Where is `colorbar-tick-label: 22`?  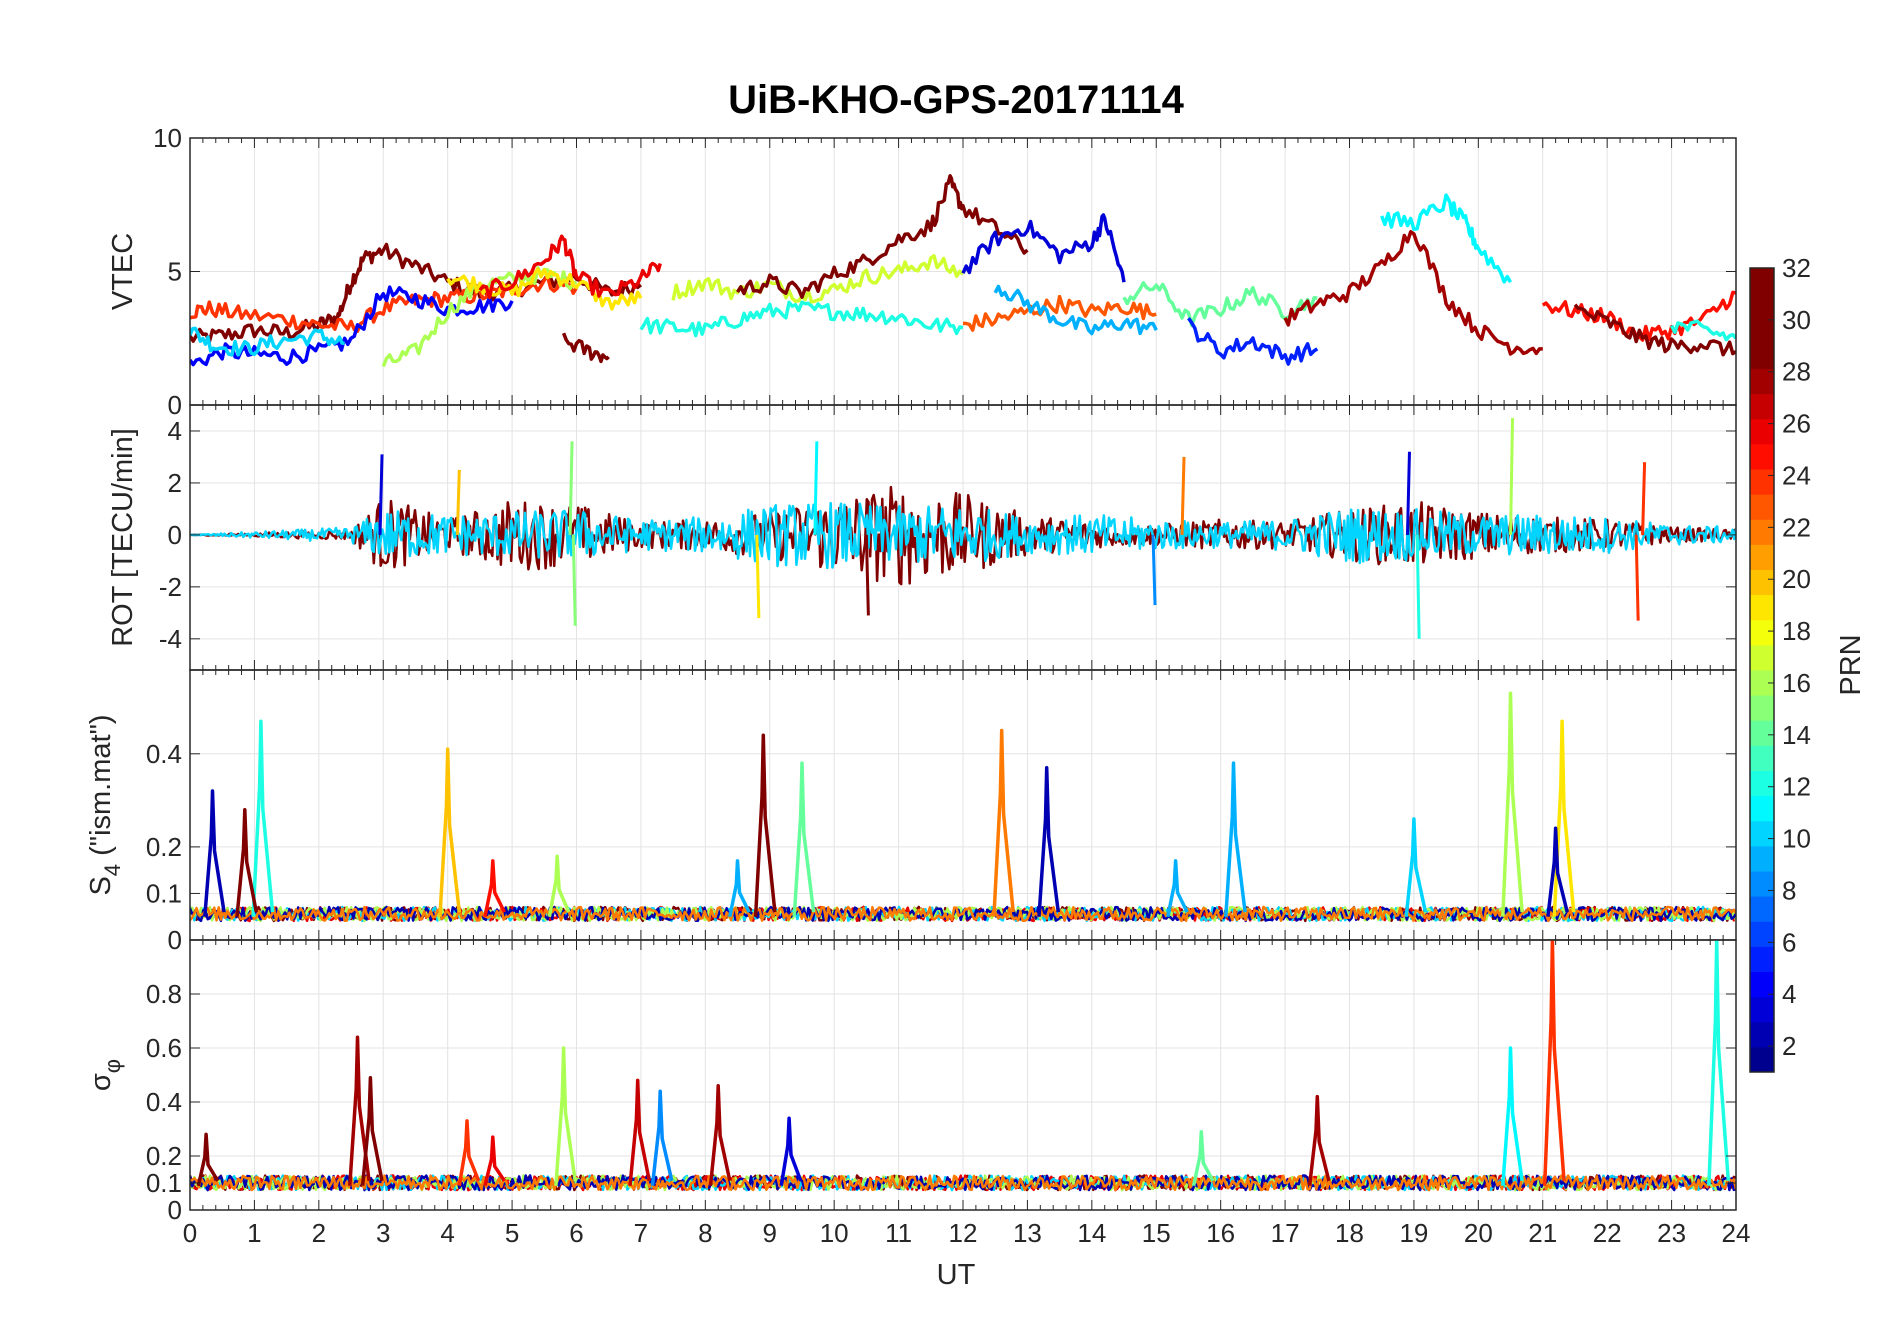 colorbar-tick-label: 22 is located at coordinates (1796, 527).